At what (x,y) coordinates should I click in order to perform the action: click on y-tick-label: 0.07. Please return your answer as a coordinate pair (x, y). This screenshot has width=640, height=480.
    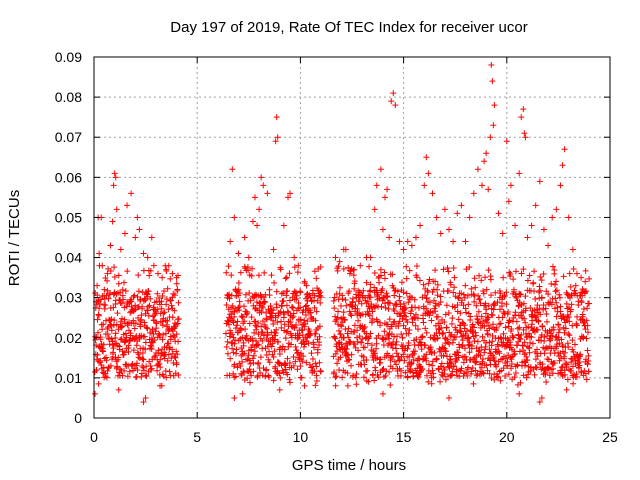
    Looking at the image, I should click on (68, 137).